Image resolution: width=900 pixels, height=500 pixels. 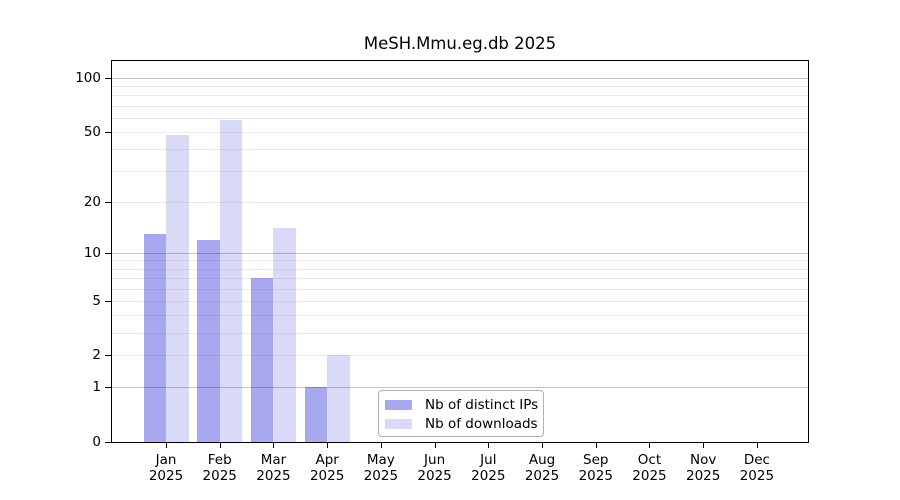 What do you see at coordinates (273, 460) in the screenshot?
I see `x-tick-month: Mar` at bounding box center [273, 460].